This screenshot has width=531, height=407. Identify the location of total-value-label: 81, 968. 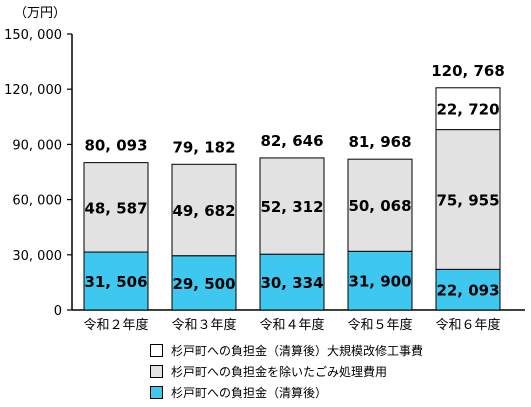
(379, 142).